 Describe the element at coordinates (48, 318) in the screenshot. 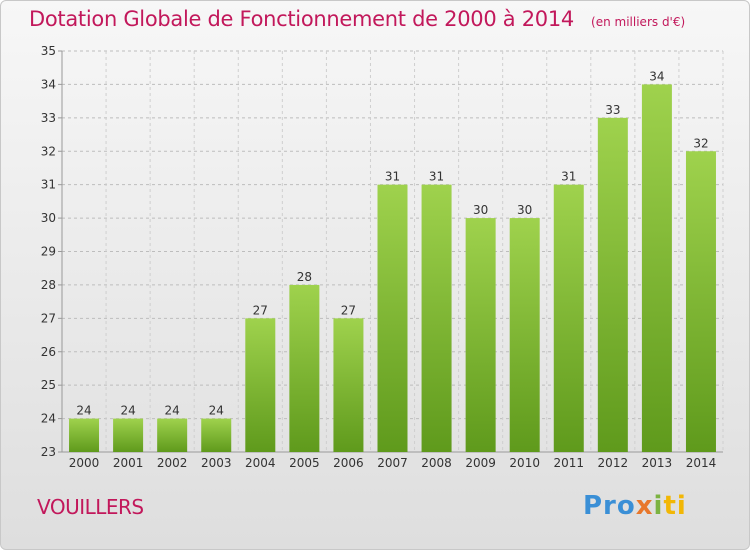

I see `y-tick-label: 27` at that location.